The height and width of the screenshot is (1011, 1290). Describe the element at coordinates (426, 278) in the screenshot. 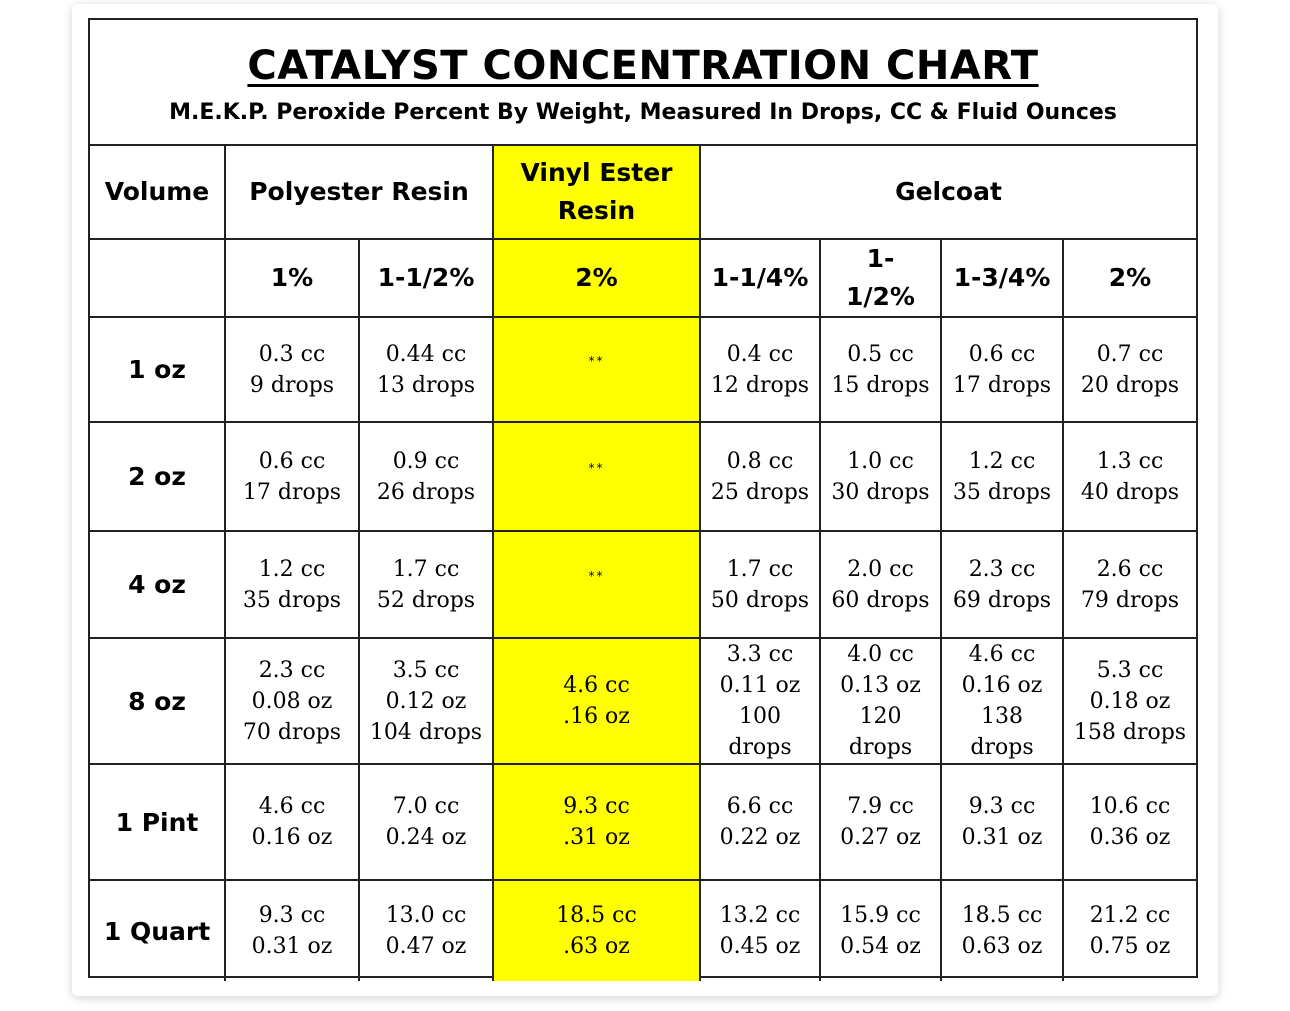

I see `percent-header-1: 1-1/2%` at that location.